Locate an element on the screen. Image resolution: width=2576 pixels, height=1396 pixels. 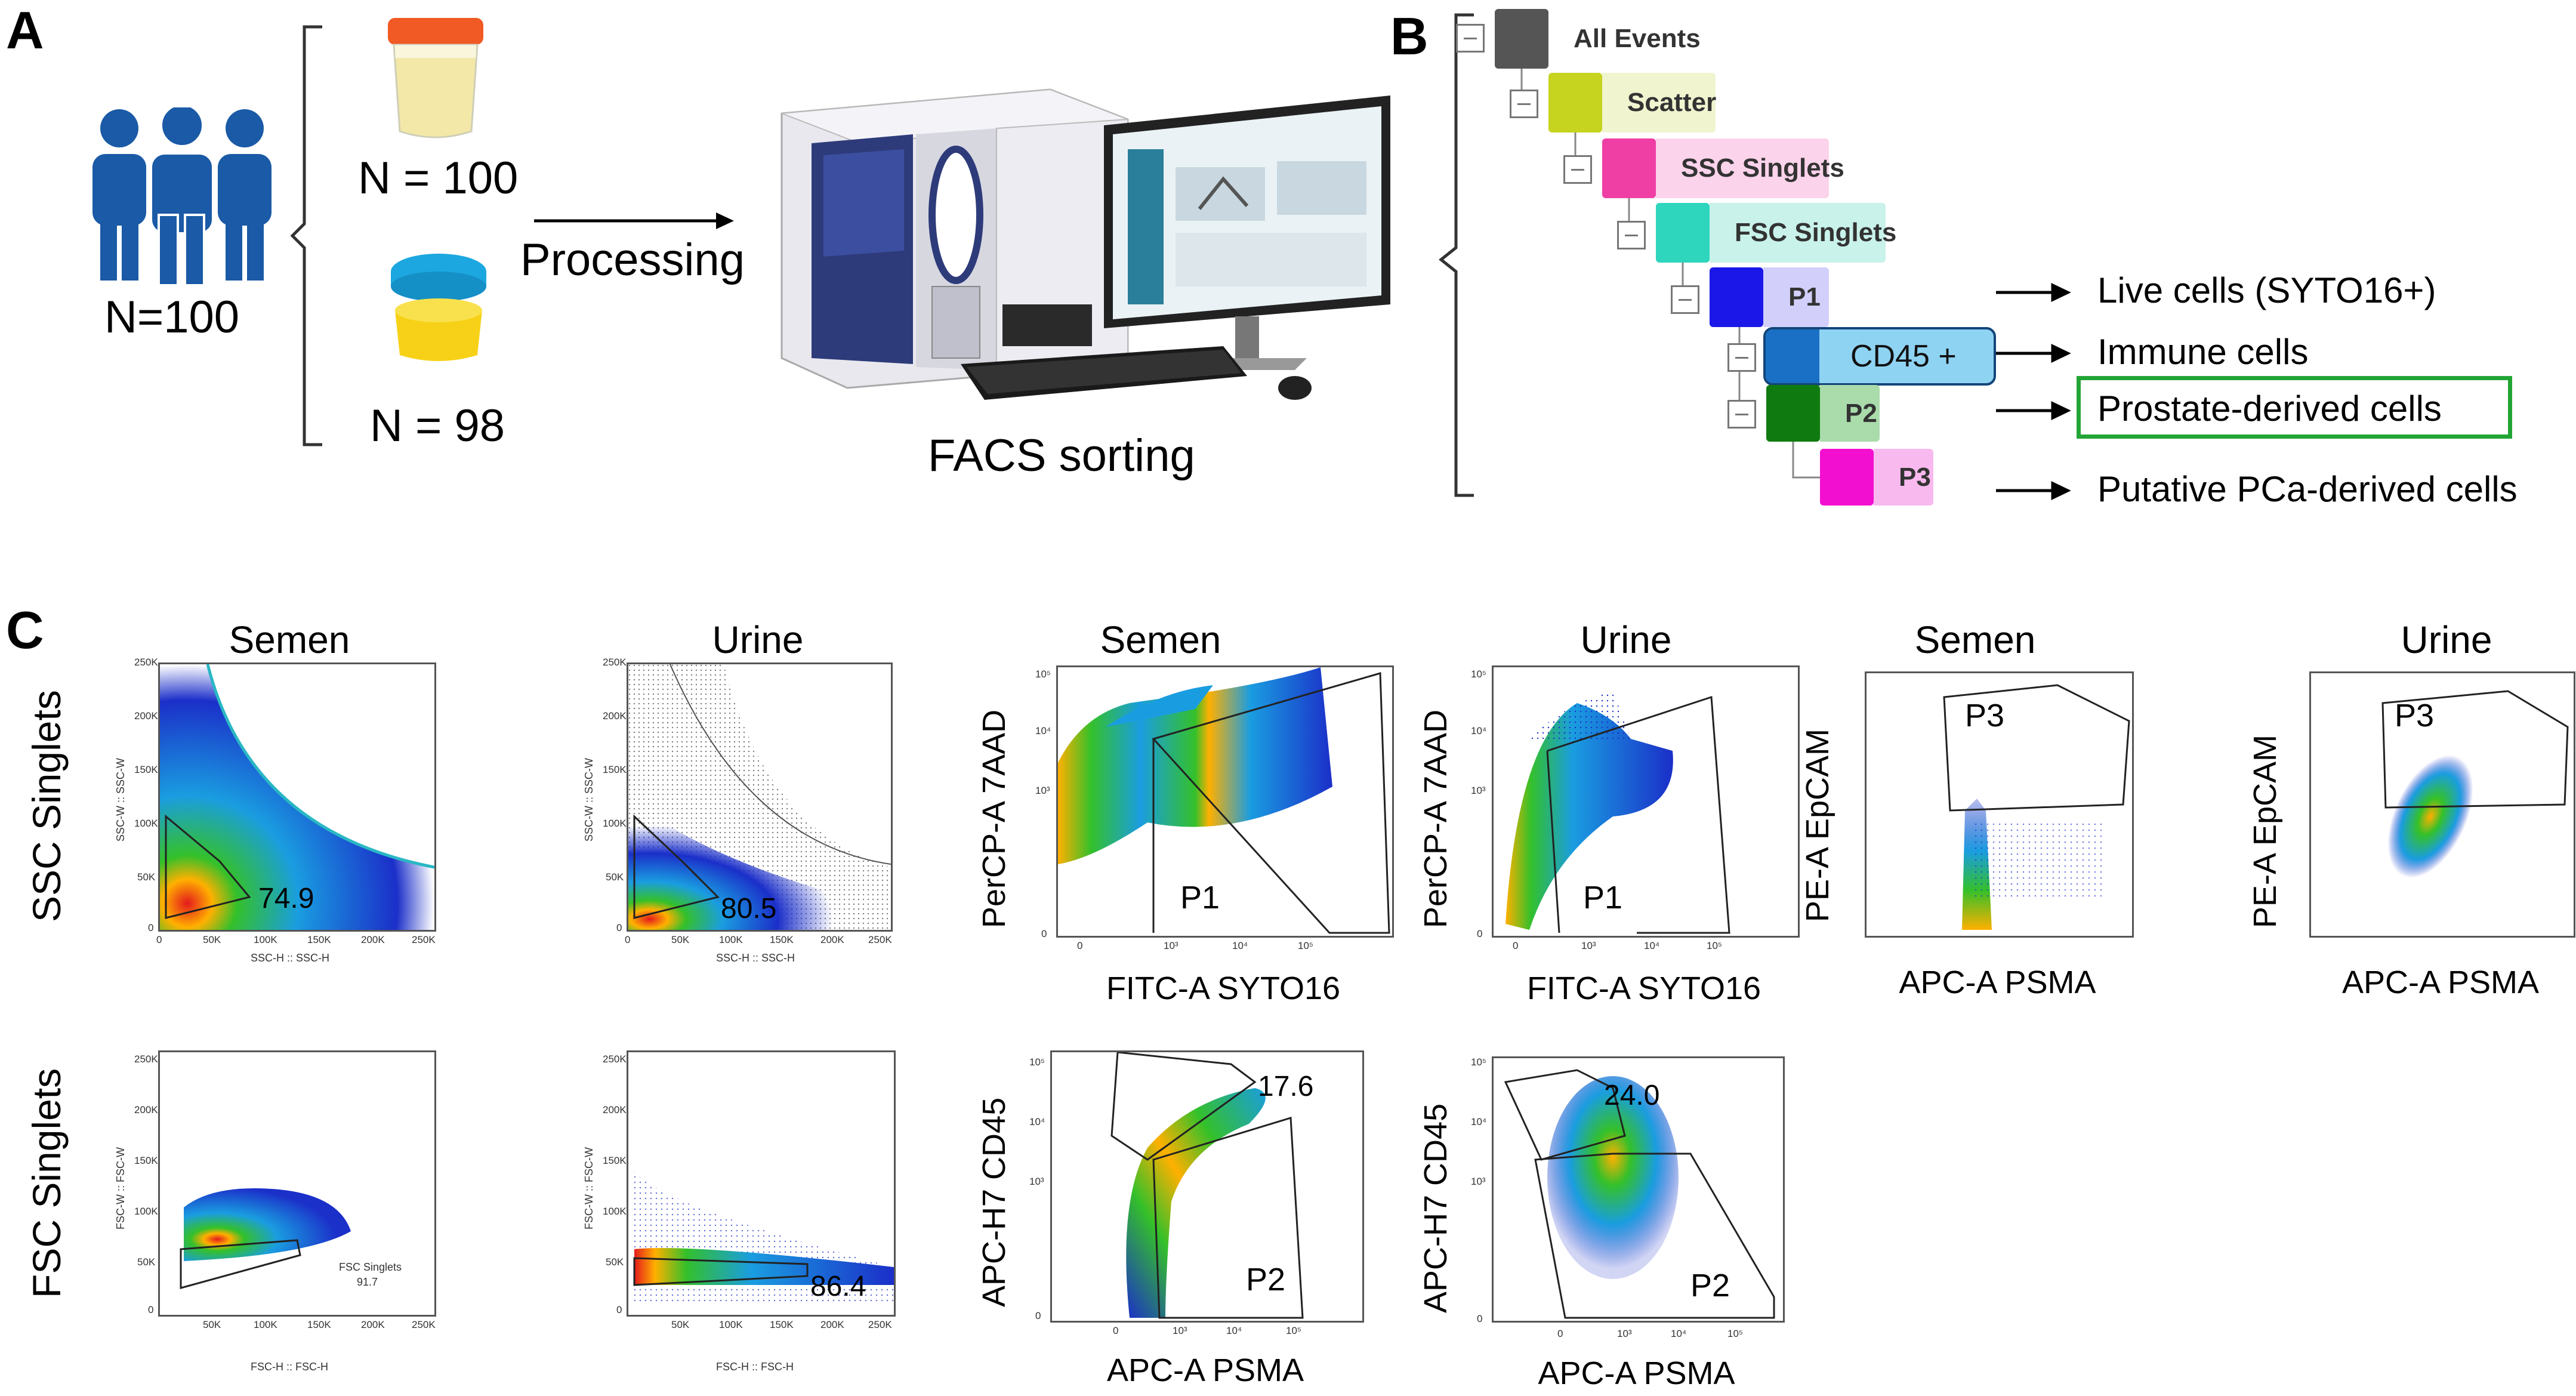
processing-arrow is located at coordinates (634, 220).